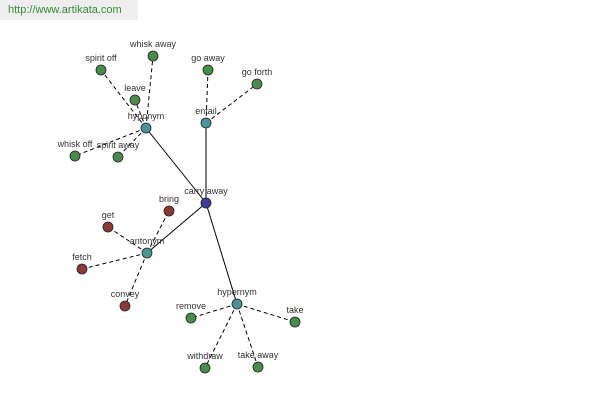  What do you see at coordinates (147, 241) in the screenshot?
I see `node-label: antonym` at bounding box center [147, 241].